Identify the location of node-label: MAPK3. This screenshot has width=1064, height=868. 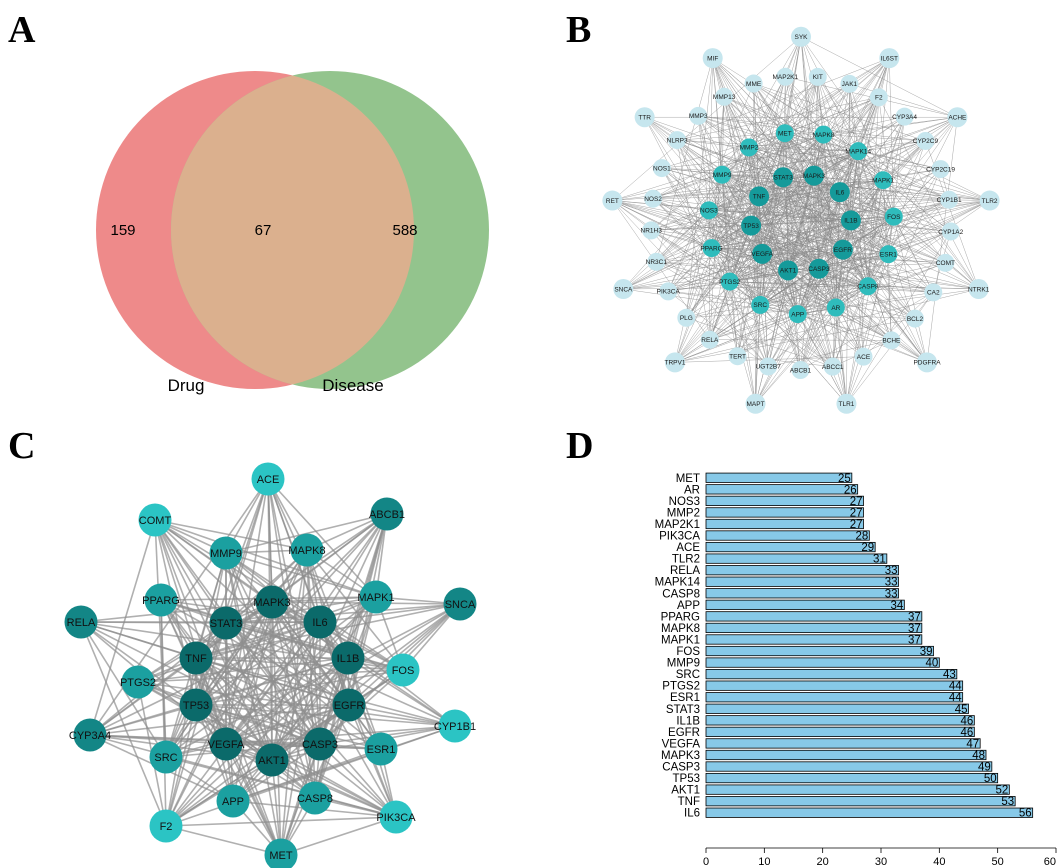
(271, 603).